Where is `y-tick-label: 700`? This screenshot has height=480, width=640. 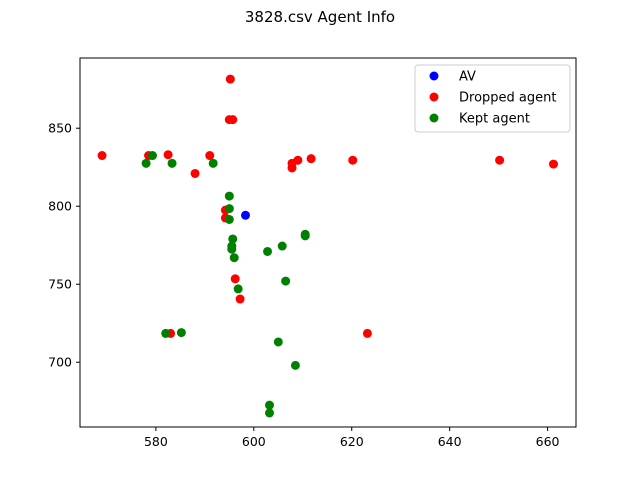
y-tick-label: 700 is located at coordinates (60, 362).